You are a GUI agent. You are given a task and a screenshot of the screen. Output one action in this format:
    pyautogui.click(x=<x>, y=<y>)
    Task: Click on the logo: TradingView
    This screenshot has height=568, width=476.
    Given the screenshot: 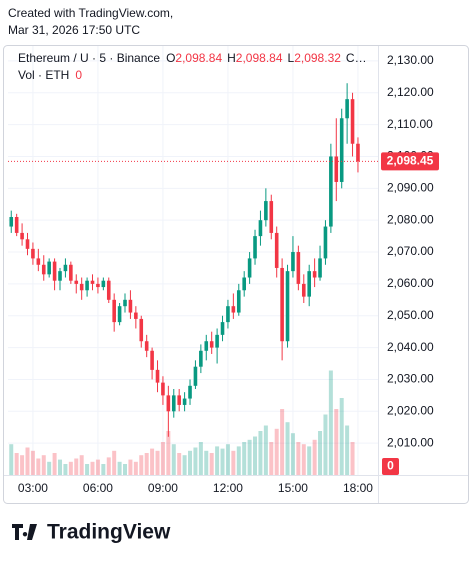 What is the action you would take?
    pyautogui.click(x=91, y=532)
    